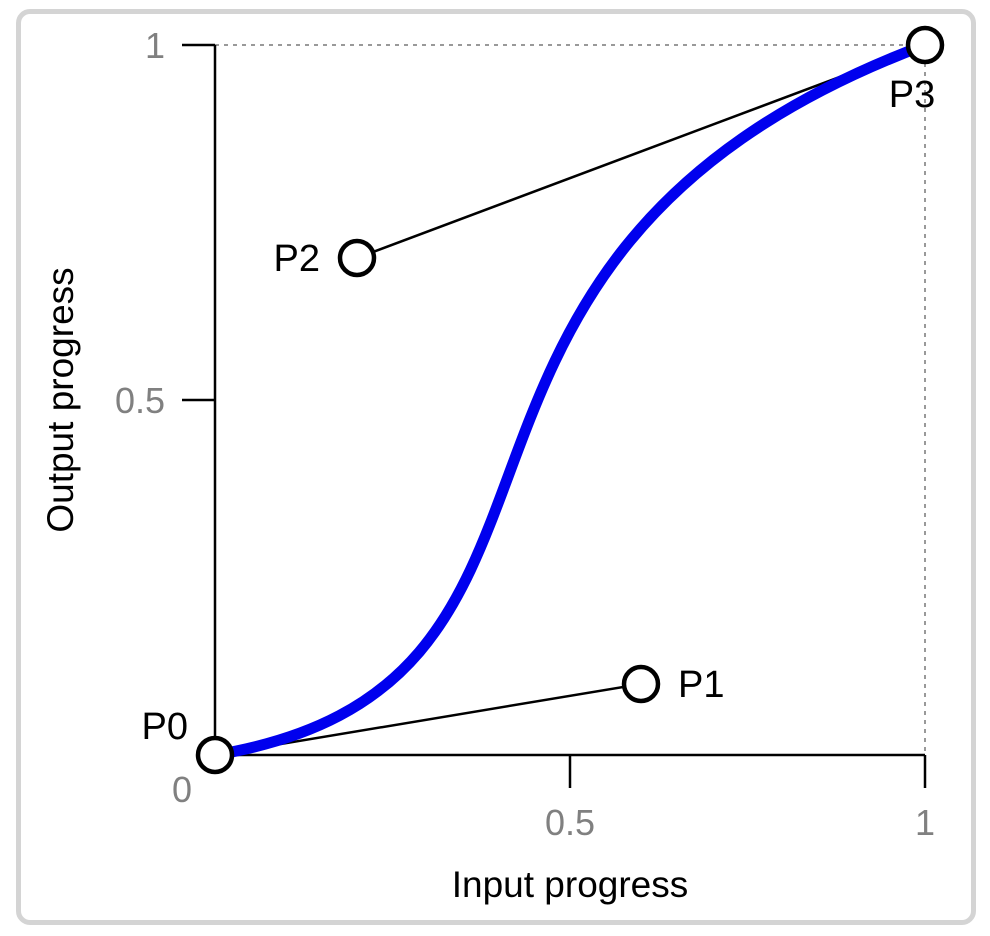 The height and width of the screenshot is (936, 990). Describe the element at coordinates (912, 95) in the screenshot. I see `control-point-label: P3` at that location.